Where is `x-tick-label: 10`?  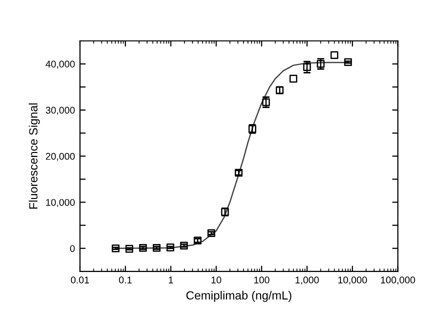 x-tick-label: 10 is located at coordinates (217, 280).